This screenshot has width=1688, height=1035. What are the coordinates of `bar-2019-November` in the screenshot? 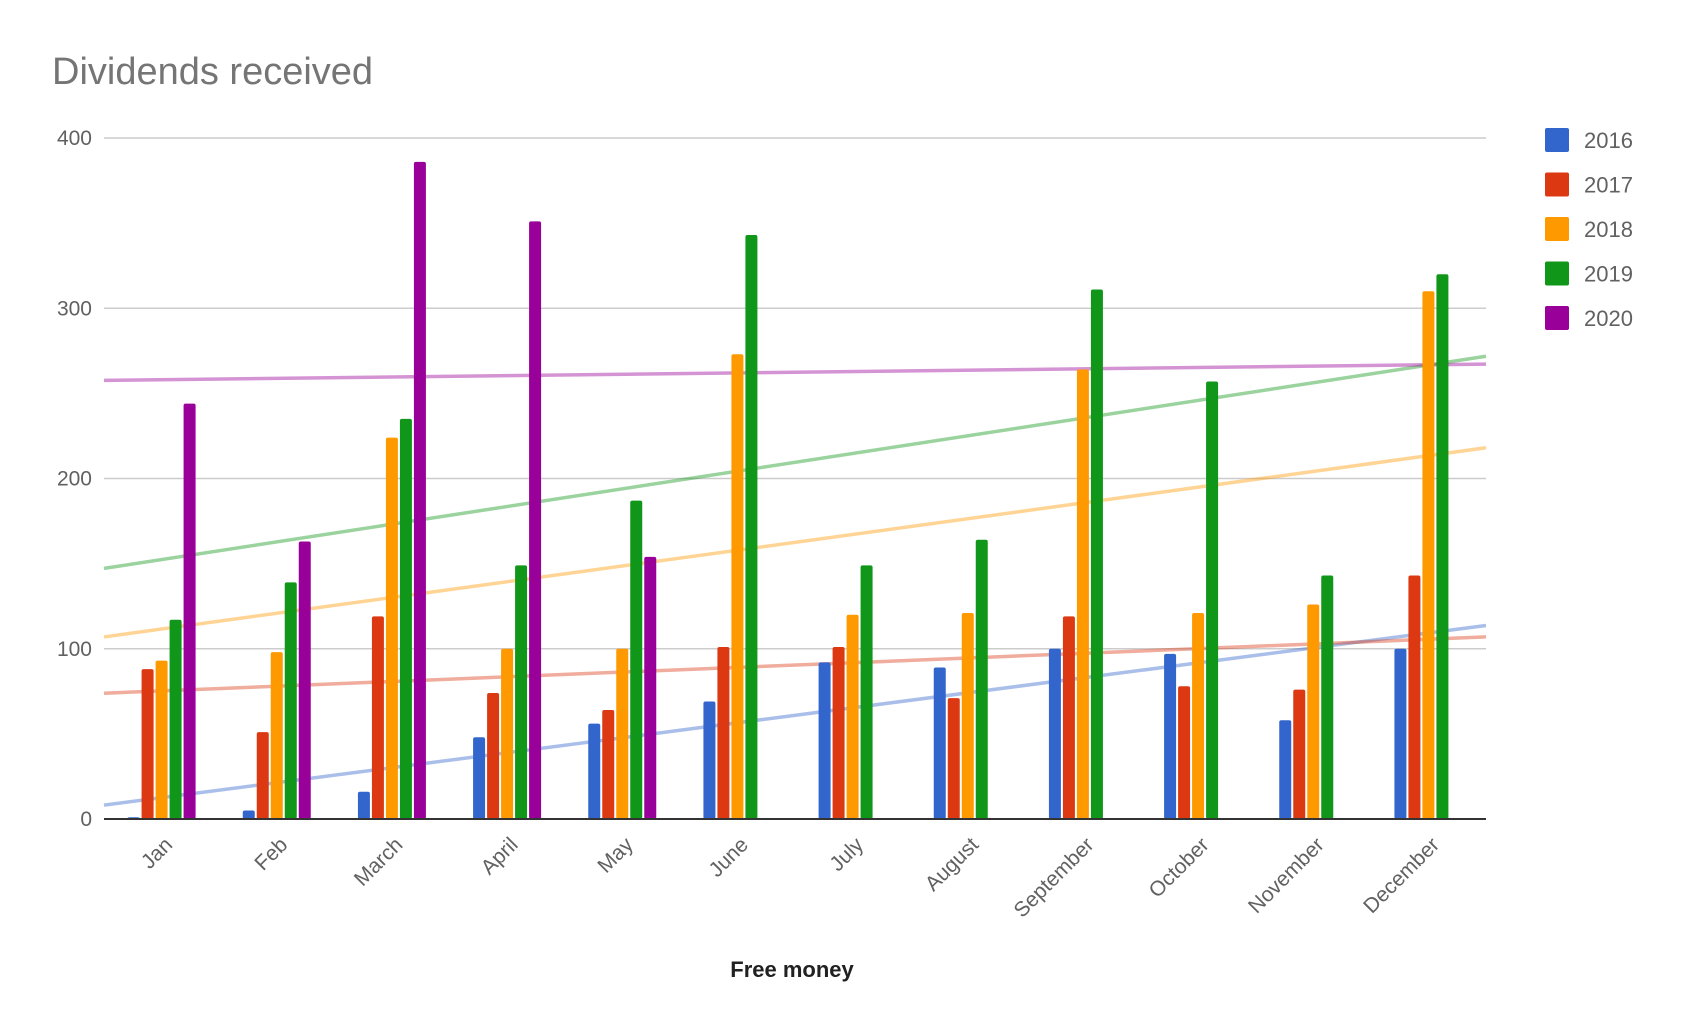 It's located at (1327, 697).